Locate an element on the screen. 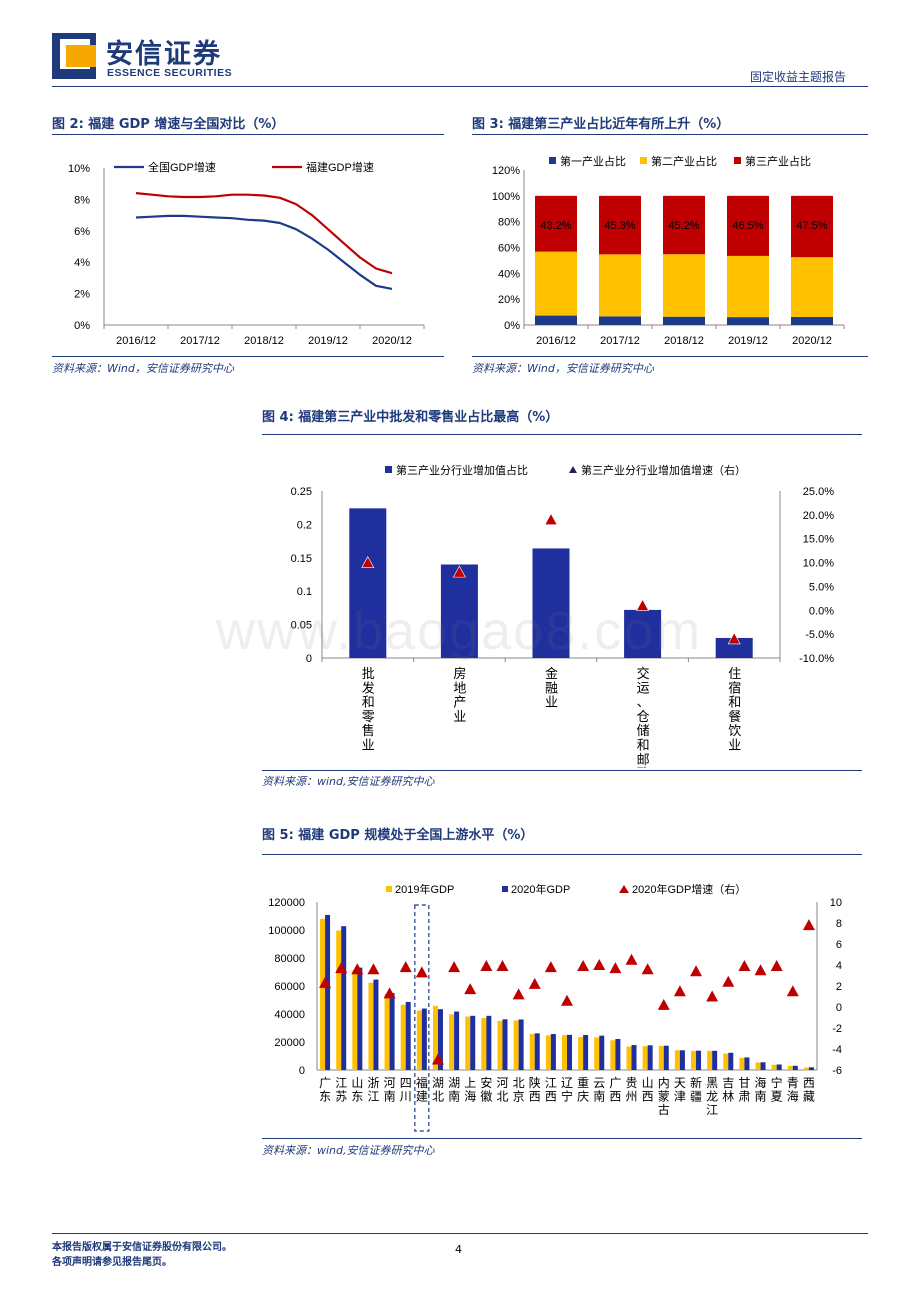 The width and height of the screenshot is (920, 1302). fig5-source: 资料来源：wind,安信证券研究中心 is located at coordinates (348, 1150).